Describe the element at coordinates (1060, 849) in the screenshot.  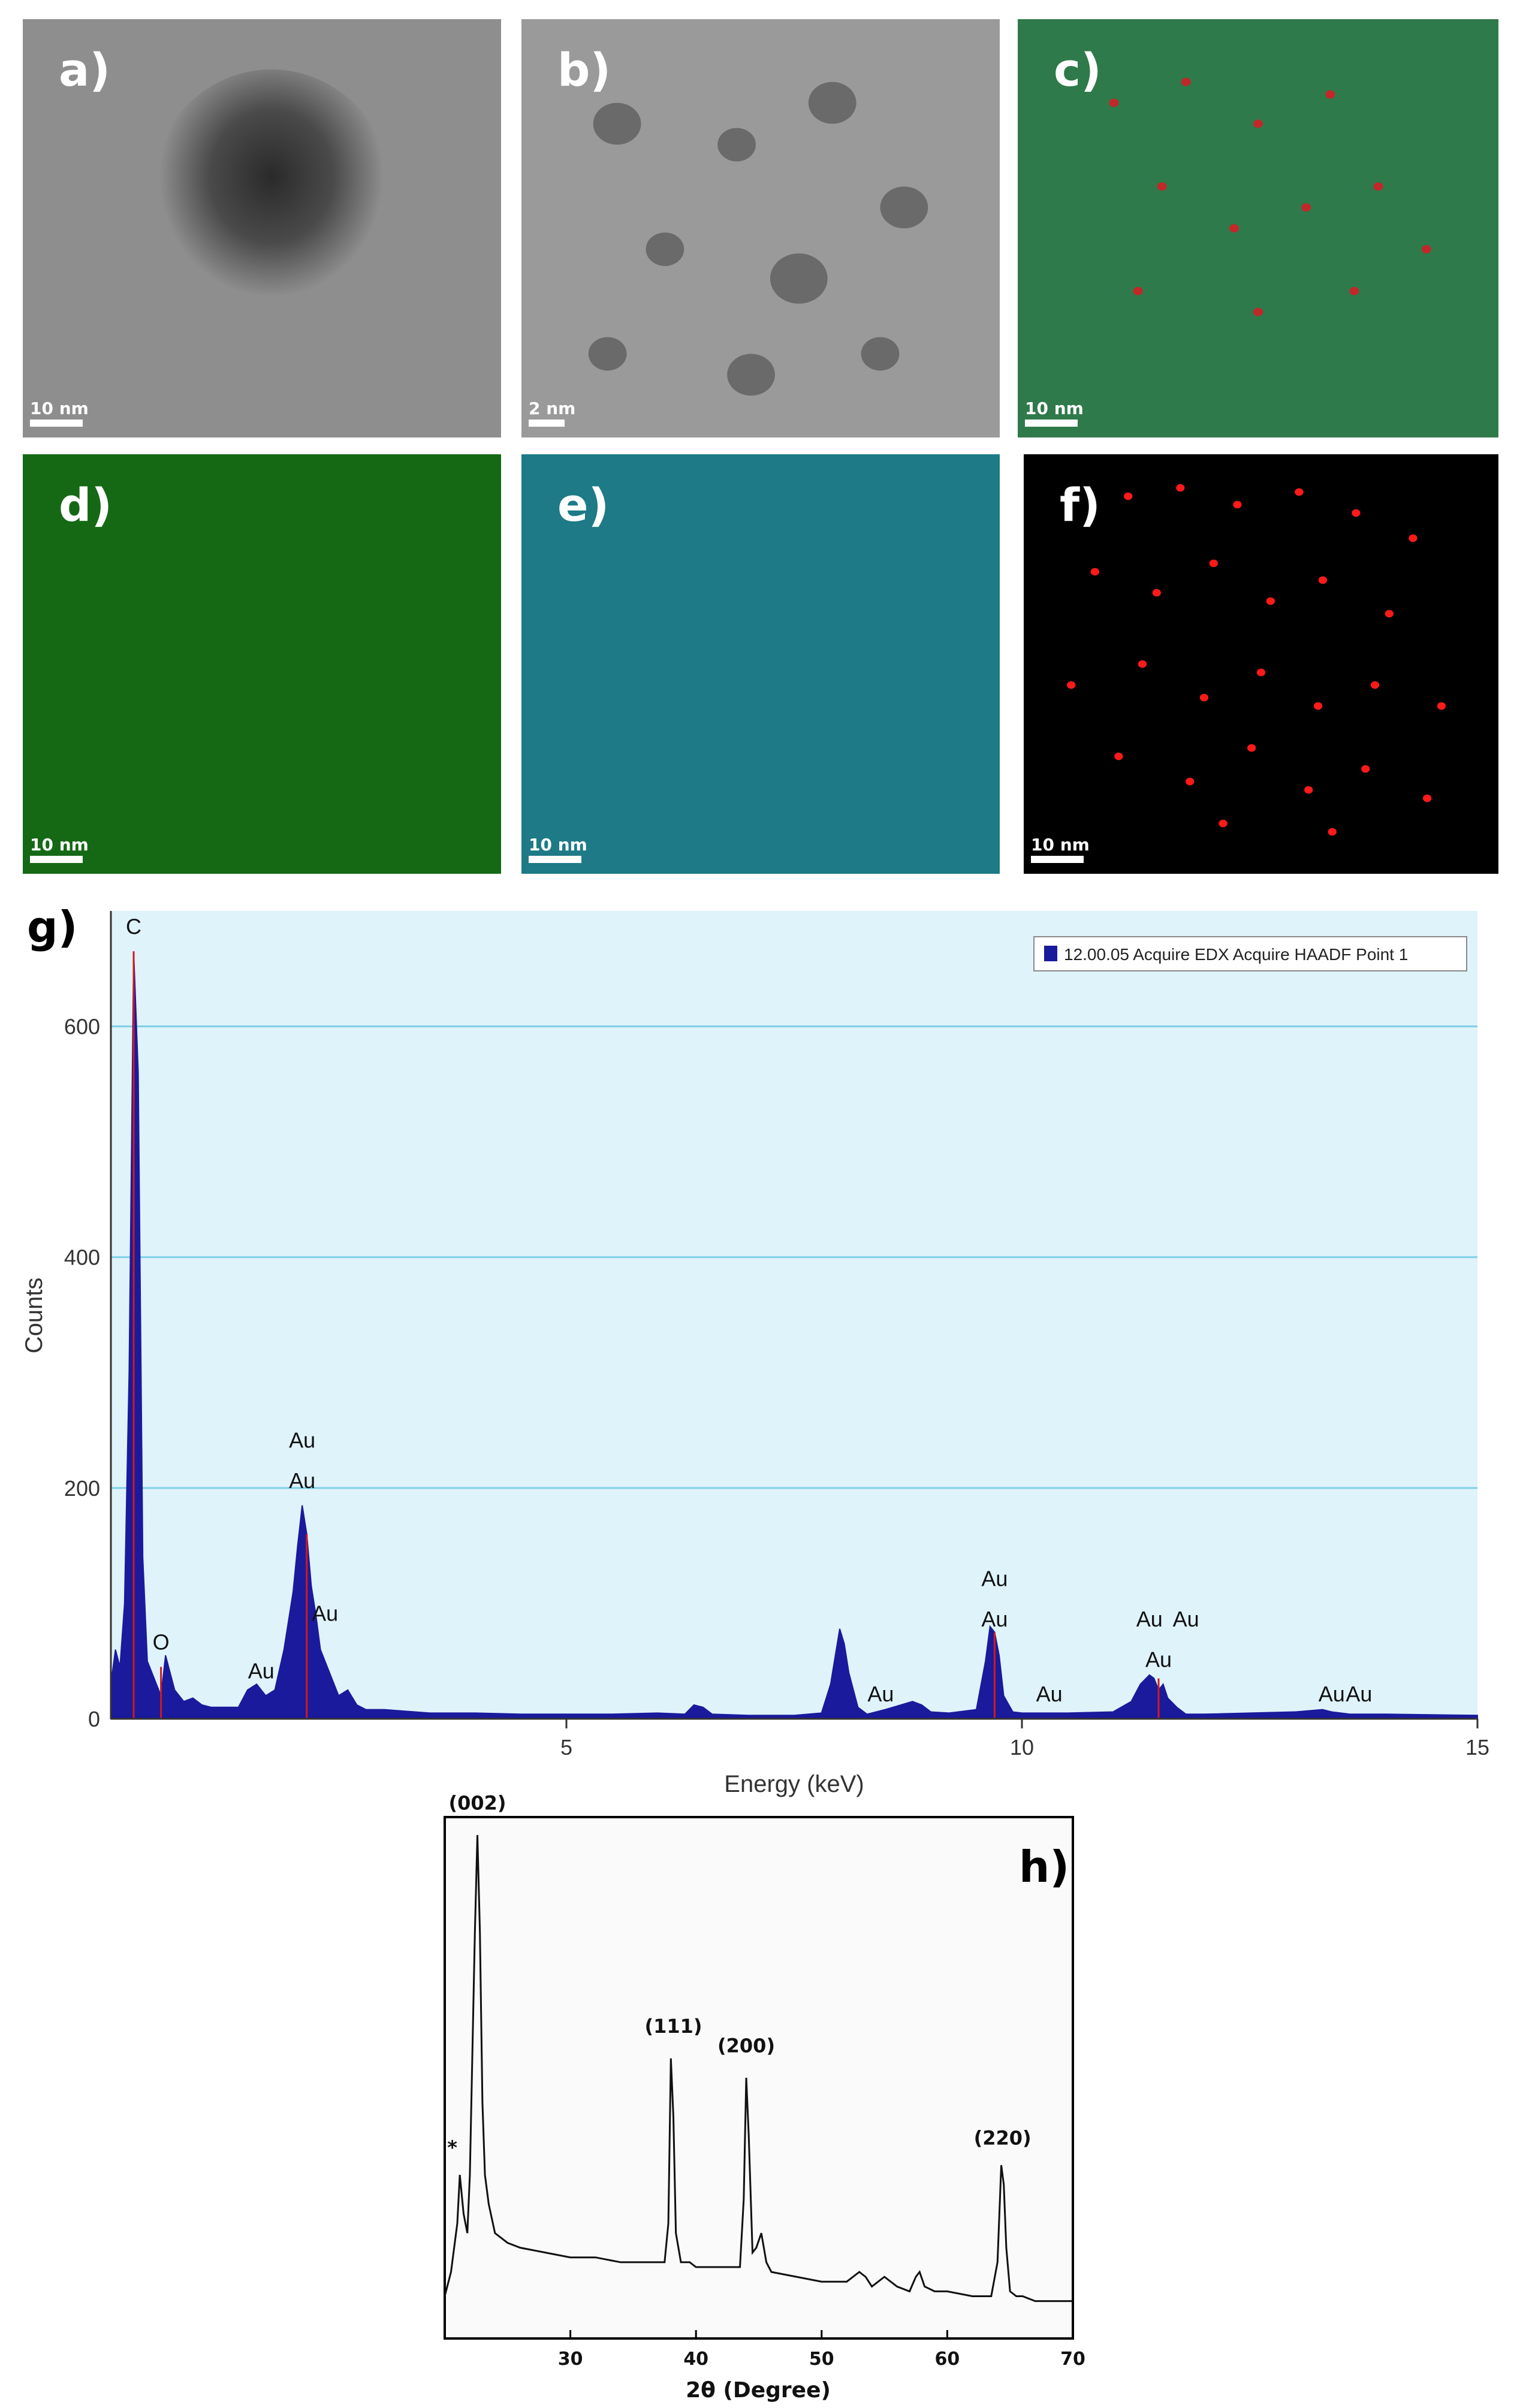
I see `scale-bar-f: 10 nm` at that location.